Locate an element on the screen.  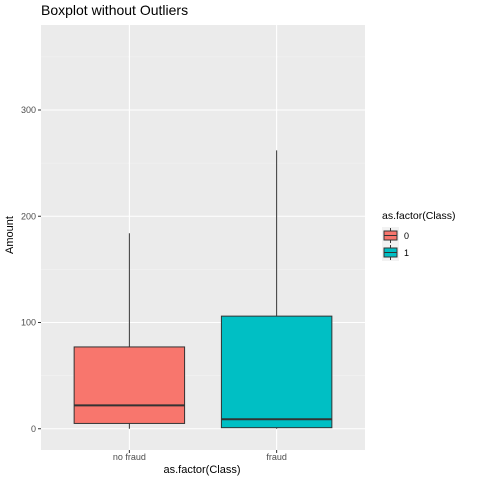
legend: as.factor(Class) 0 1 is located at coordinates (419, 235).